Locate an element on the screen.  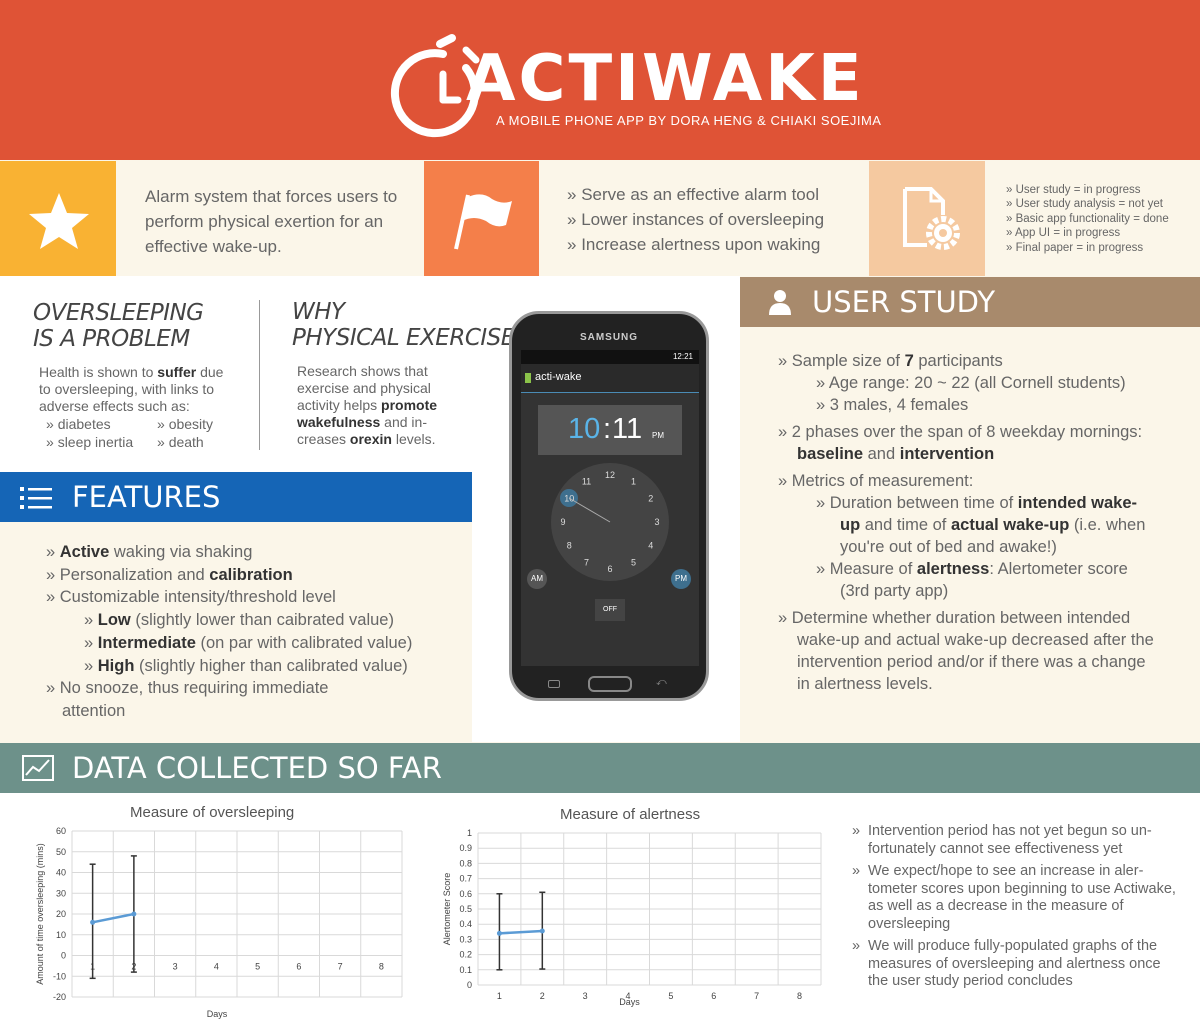
status-item: Basic app functionality = done is located at coordinates (1087, 219).